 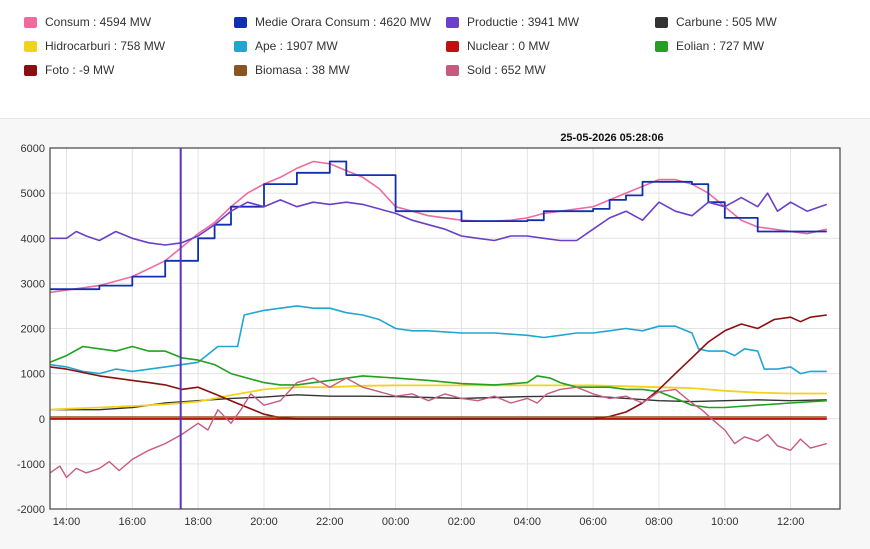 I want to click on series-line-productie, so click(x=439, y=219).